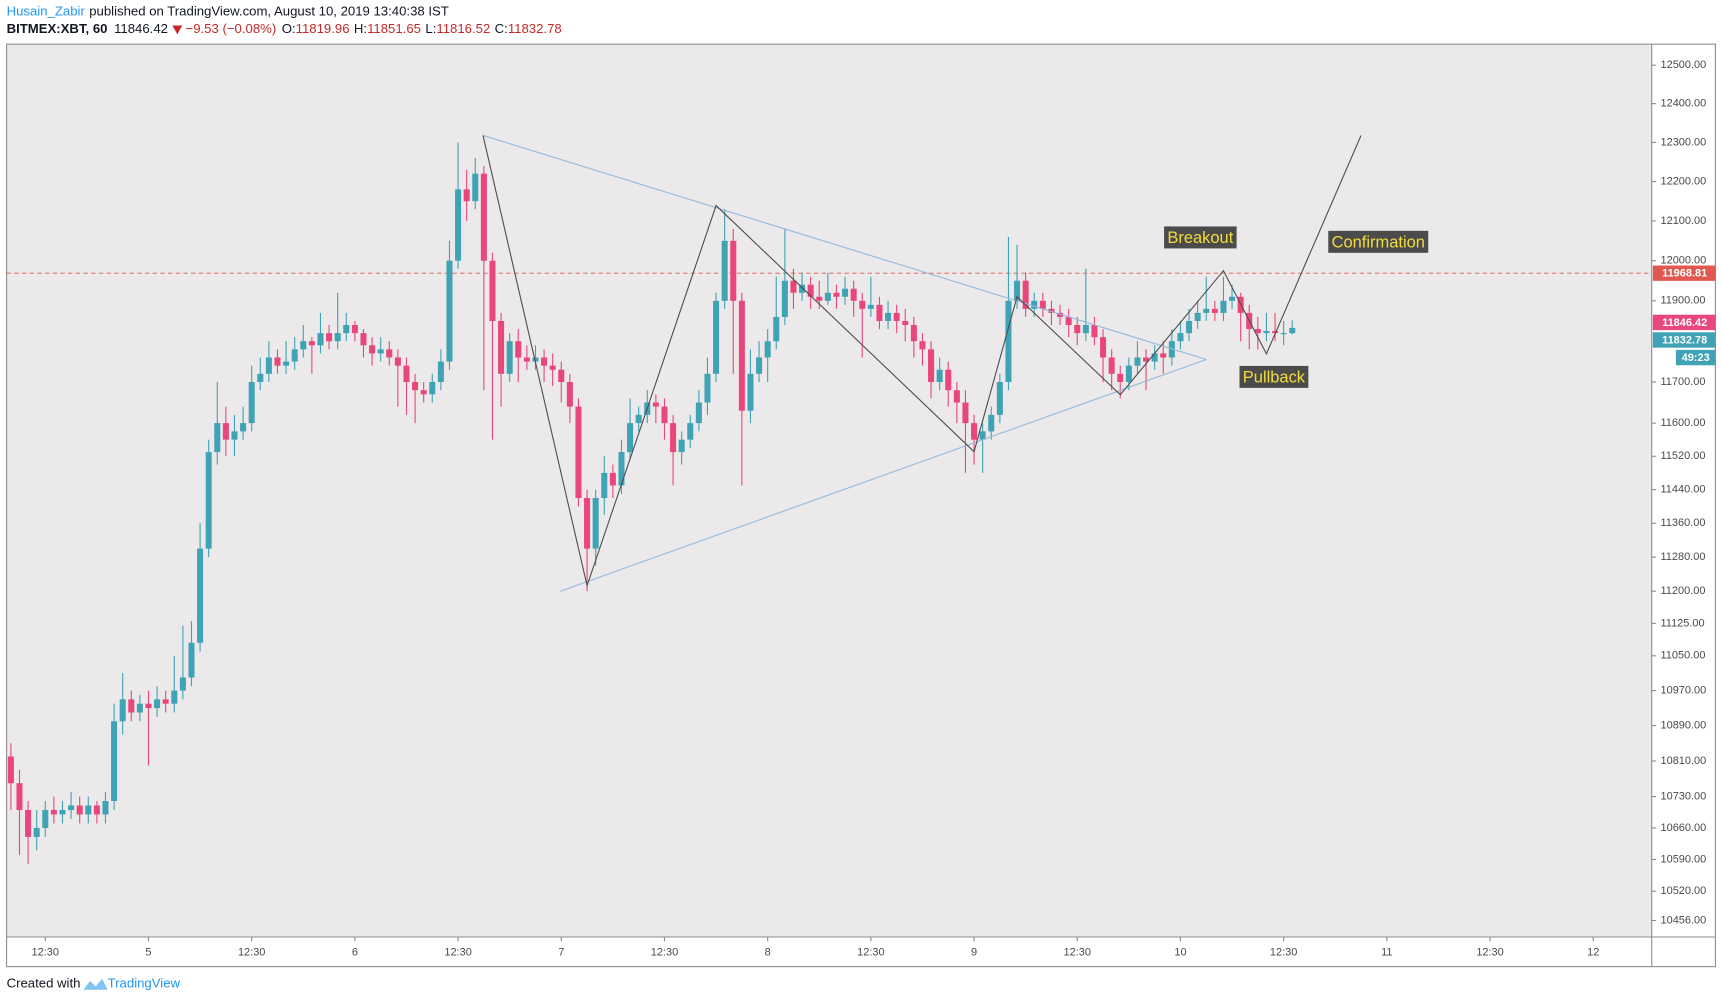 Image resolution: width=1722 pixels, height=1002 pixels. I want to click on logo-shape, so click(95, 984).